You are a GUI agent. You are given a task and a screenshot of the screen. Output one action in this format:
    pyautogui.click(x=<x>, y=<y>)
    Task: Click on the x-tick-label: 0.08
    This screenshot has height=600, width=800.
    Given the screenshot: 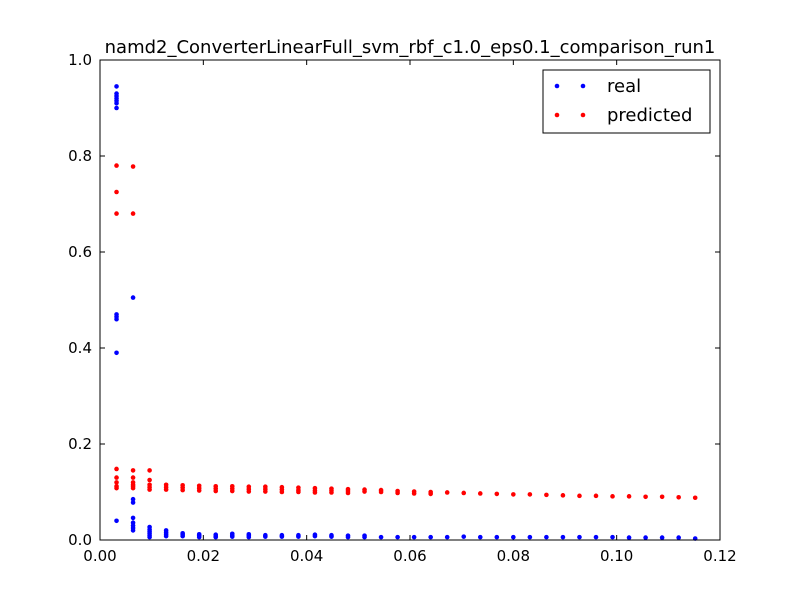 What is the action you would take?
    pyautogui.click(x=513, y=556)
    